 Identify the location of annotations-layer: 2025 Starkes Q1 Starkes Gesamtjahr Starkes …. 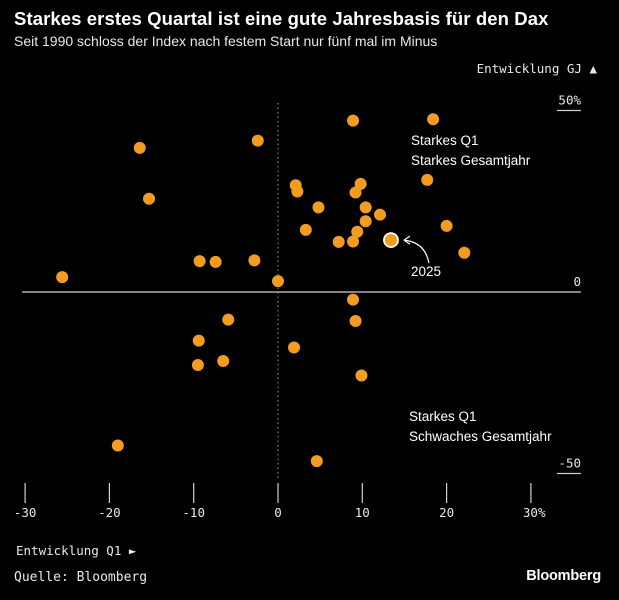
(477, 288).